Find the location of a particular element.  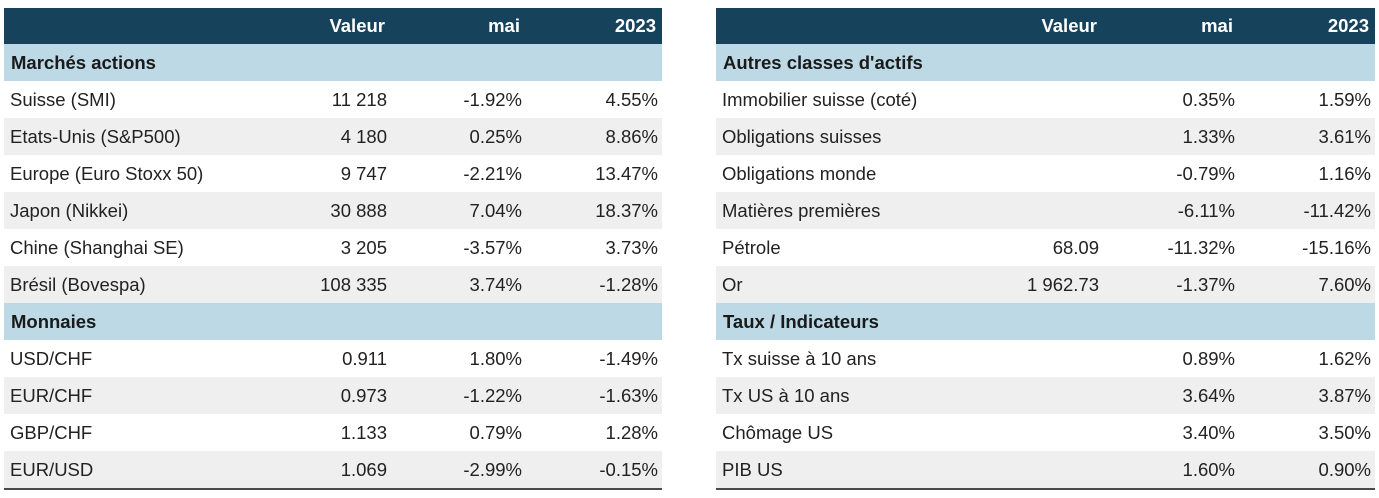

row-label: Tx suisse à 10 ans is located at coordinates (799, 358).